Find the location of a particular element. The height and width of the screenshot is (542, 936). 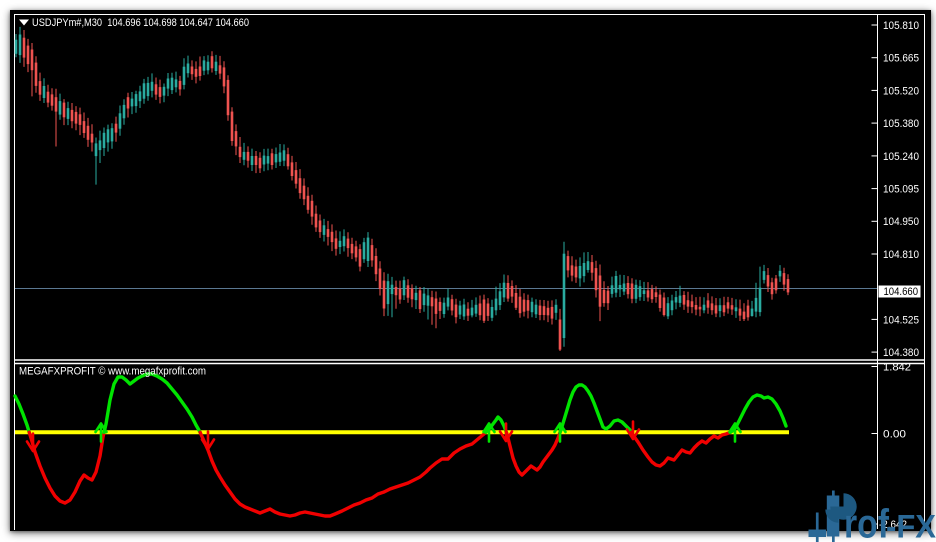

svg-text: 104.810 is located at coordinates (901, 255).